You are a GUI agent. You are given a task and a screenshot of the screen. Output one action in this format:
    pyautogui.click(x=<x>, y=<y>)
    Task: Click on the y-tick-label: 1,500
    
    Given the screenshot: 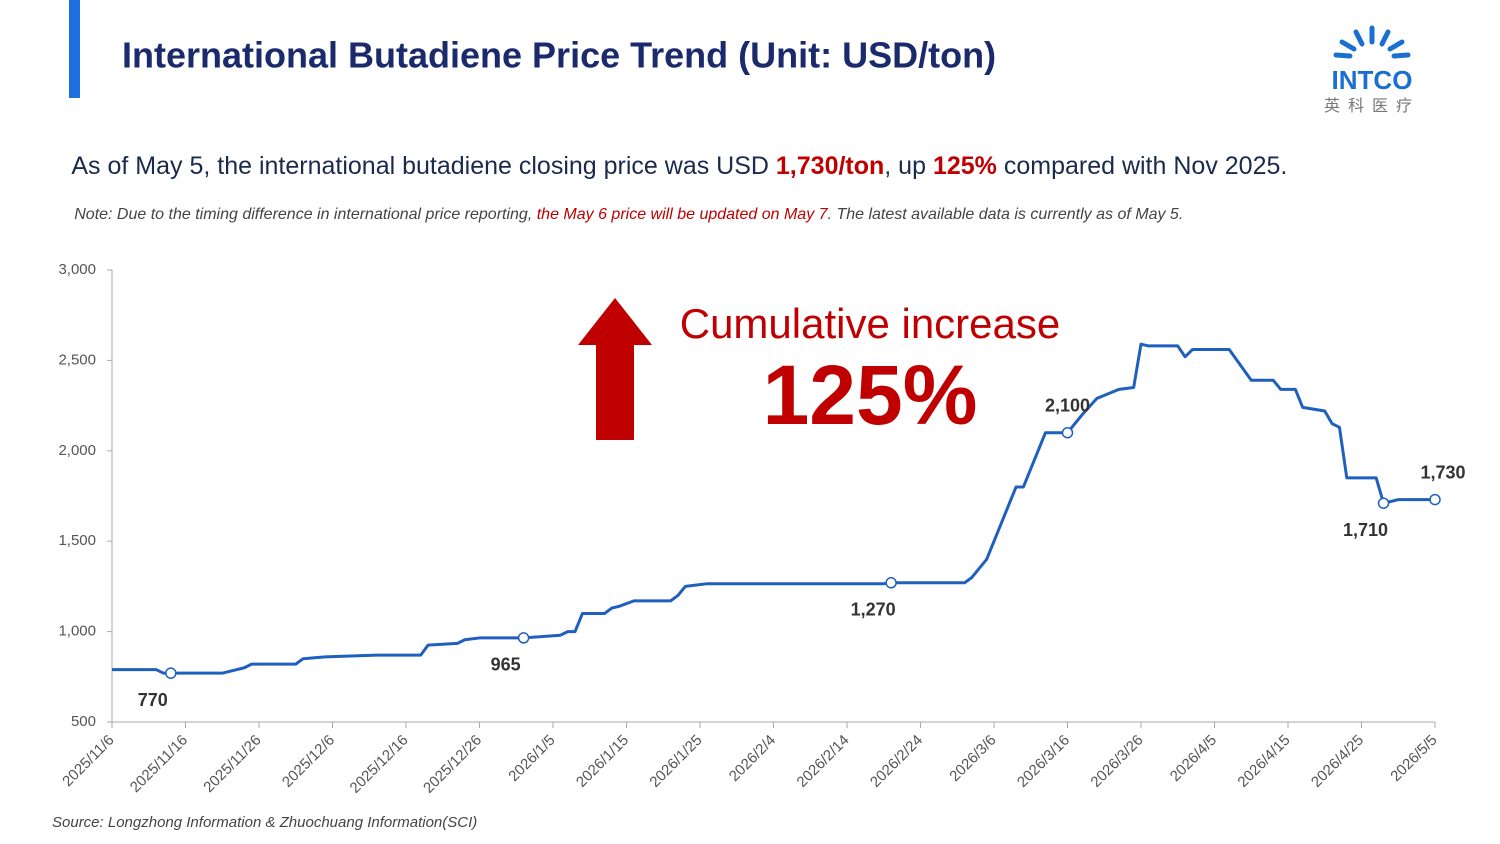 What is the action you would take?
    pyautogui.click(x=77, y=540)
    